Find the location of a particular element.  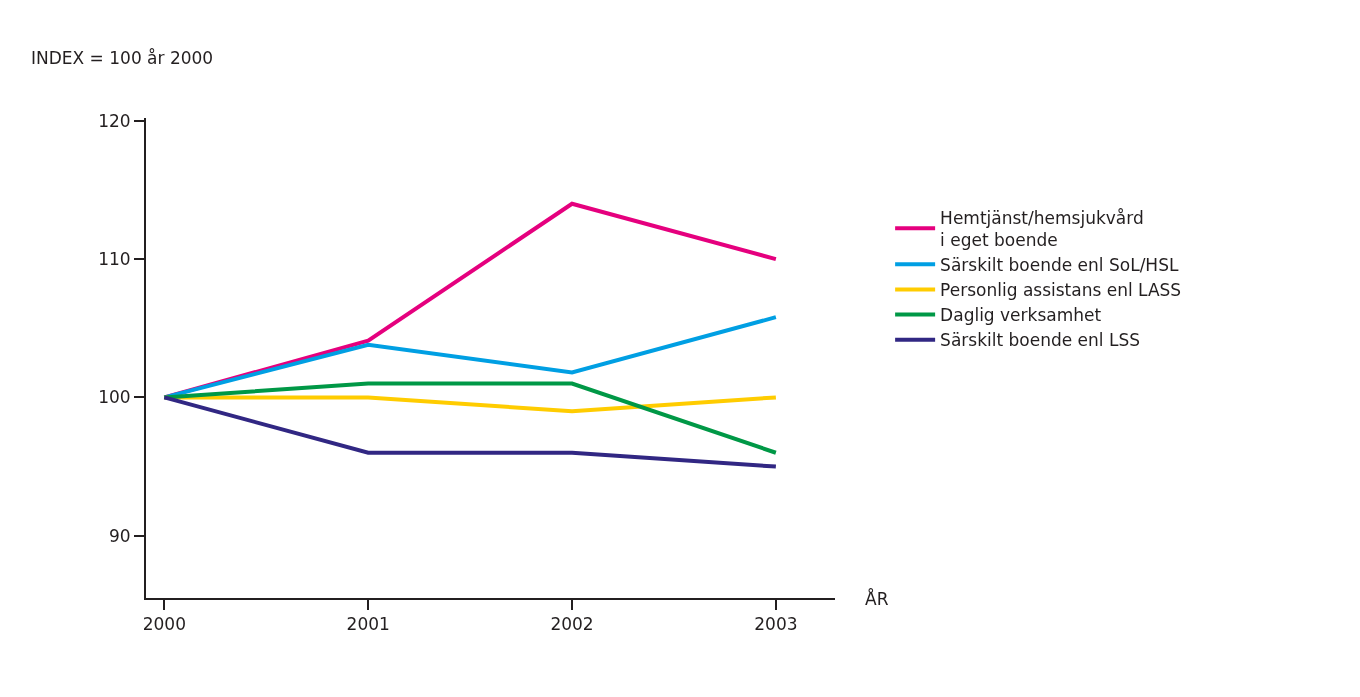

x-tick-label: 2003 is located at coordinates (776, 624).